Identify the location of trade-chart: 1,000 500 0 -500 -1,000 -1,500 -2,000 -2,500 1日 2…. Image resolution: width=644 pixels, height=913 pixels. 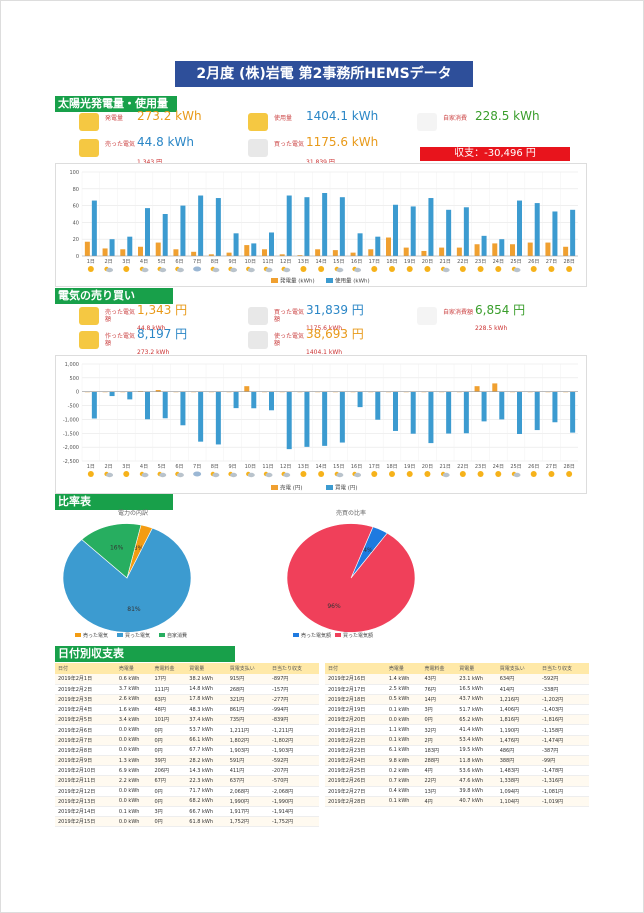
(320, 427).